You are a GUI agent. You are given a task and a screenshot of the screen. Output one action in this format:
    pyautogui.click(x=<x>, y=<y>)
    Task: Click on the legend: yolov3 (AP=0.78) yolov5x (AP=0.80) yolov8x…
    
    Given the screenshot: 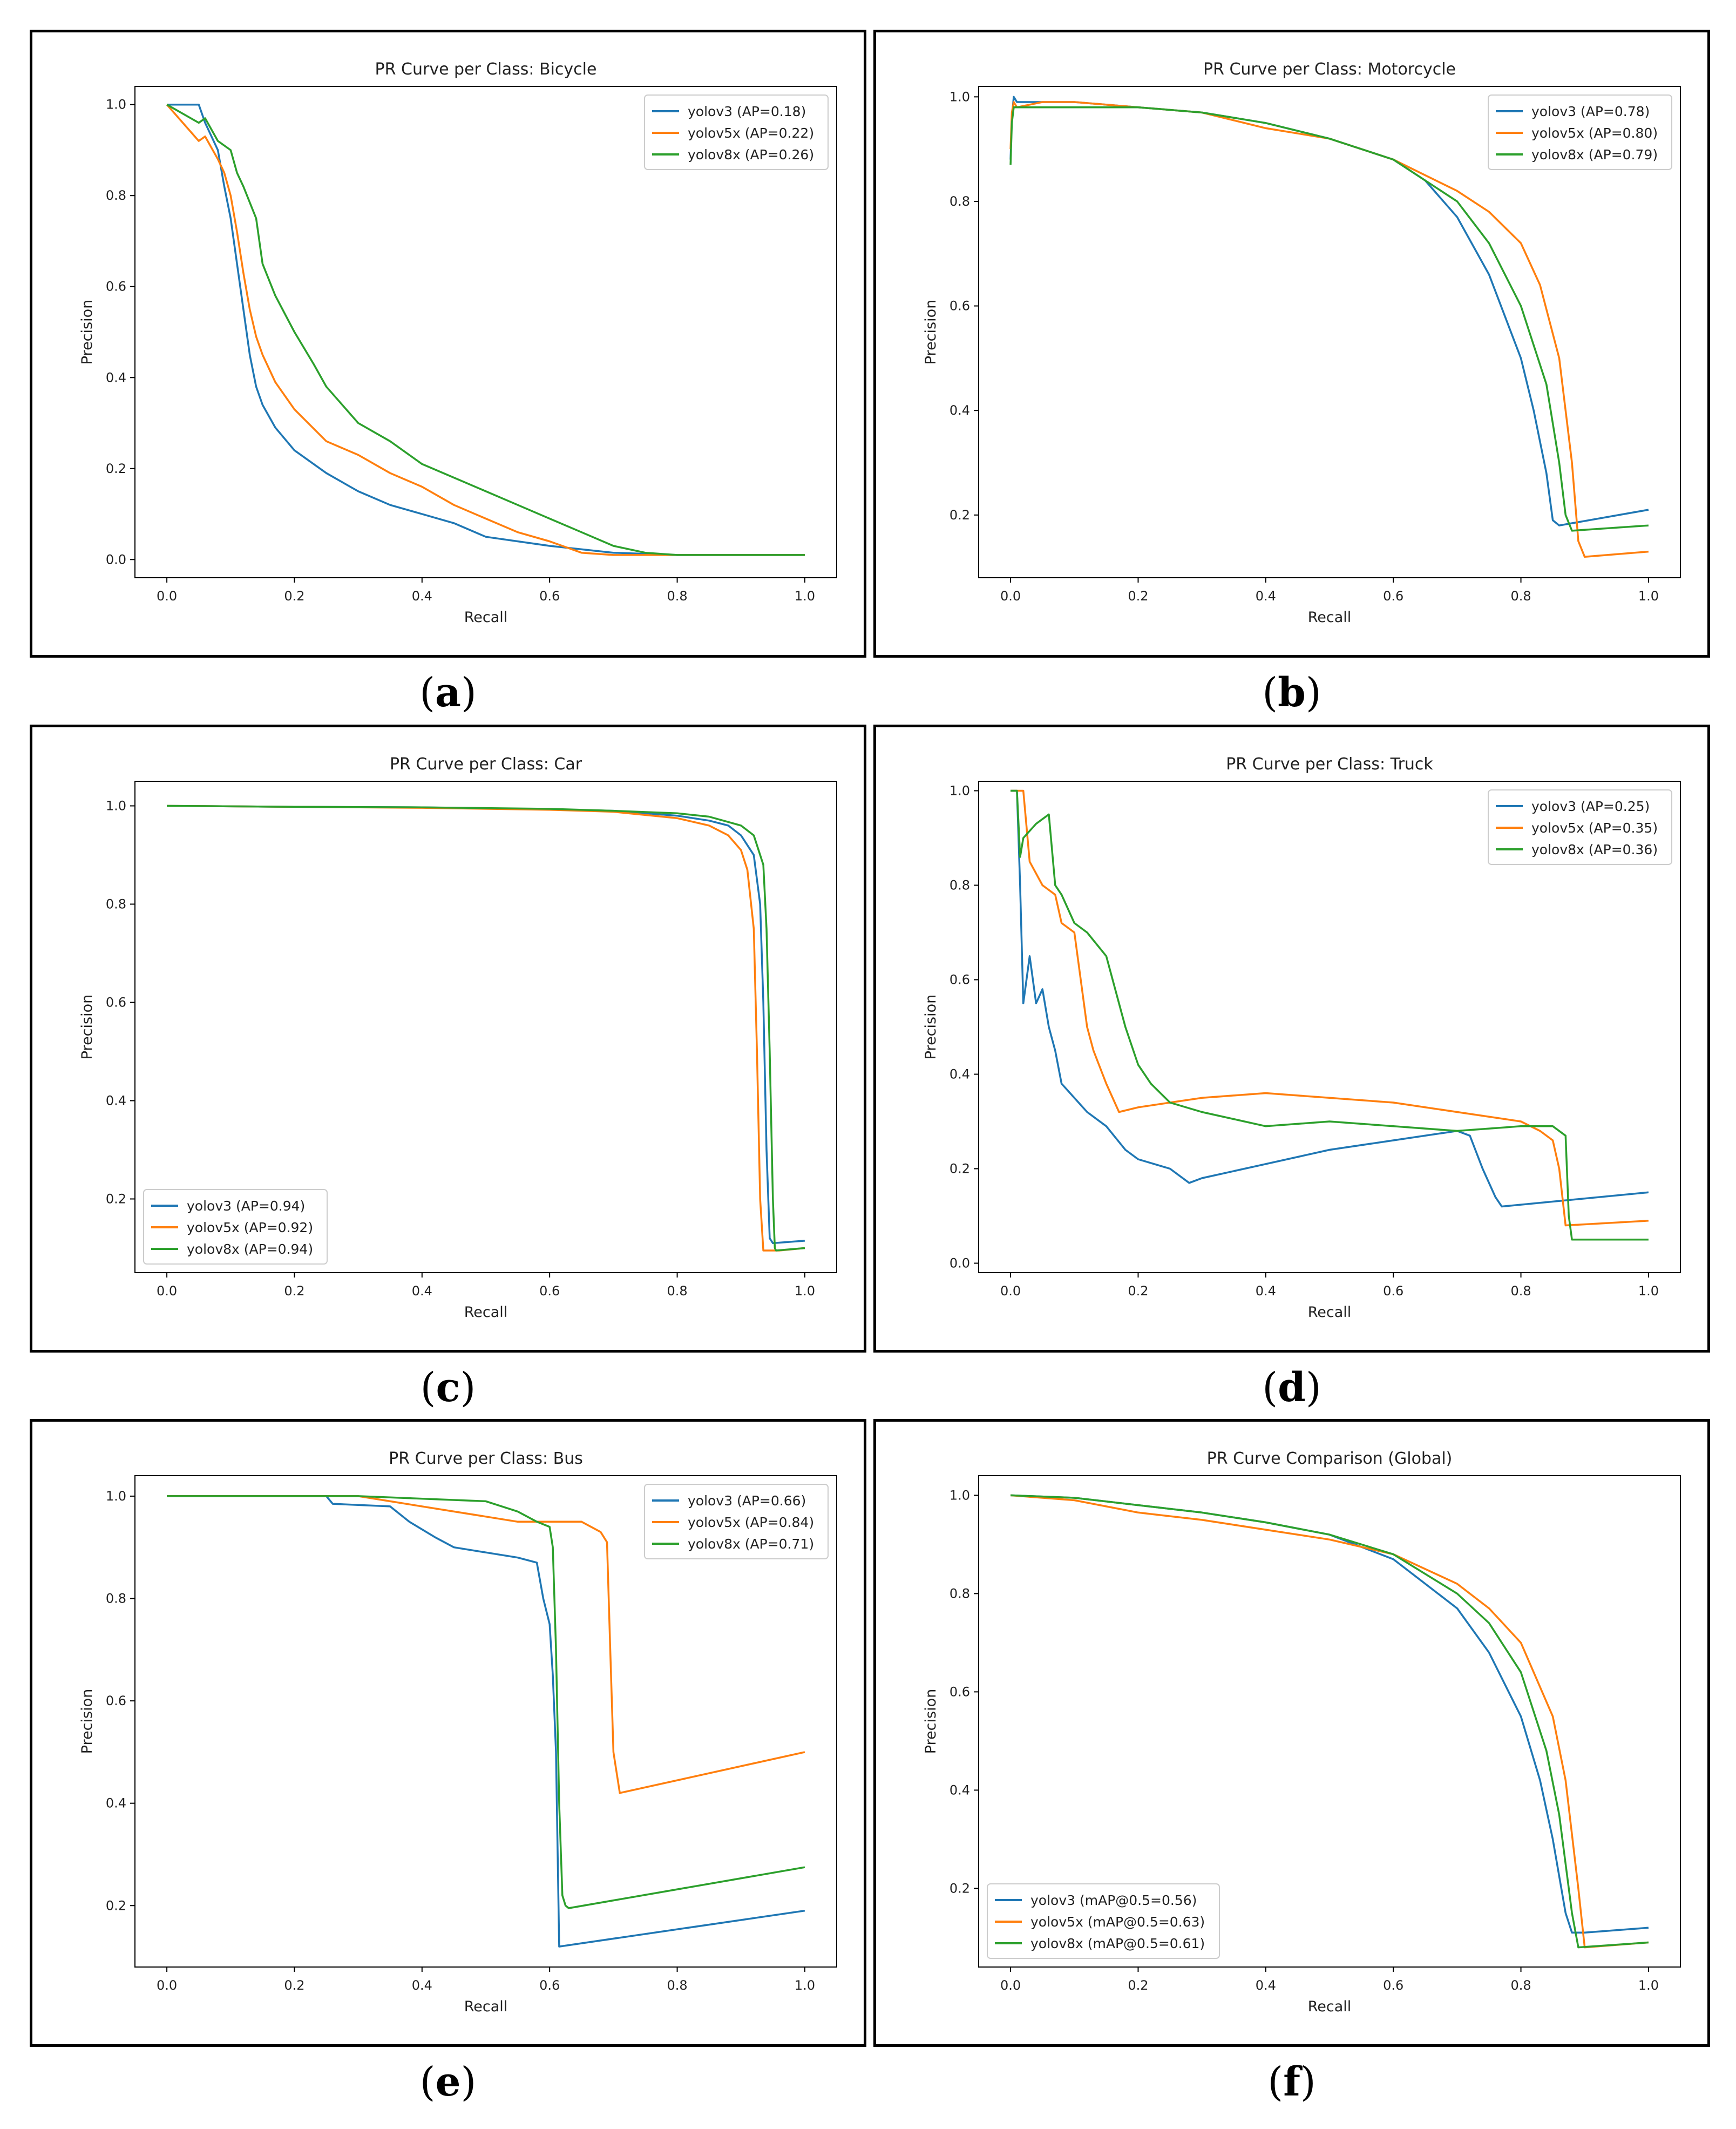 What is the action you would take?
    pyautogui.click(x=1580, y=132)
    